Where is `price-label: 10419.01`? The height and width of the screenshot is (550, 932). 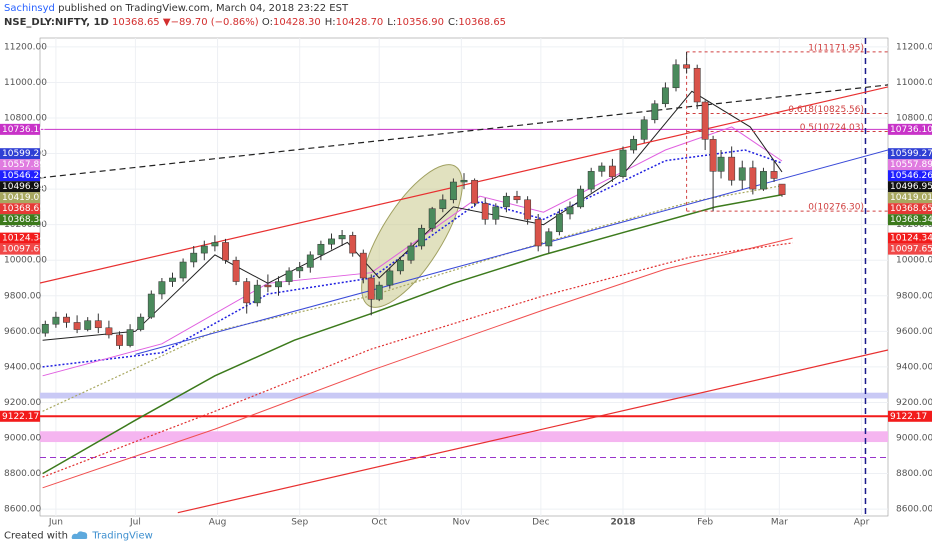
price-label: 10419.01 is located at coordinates (911, 198).